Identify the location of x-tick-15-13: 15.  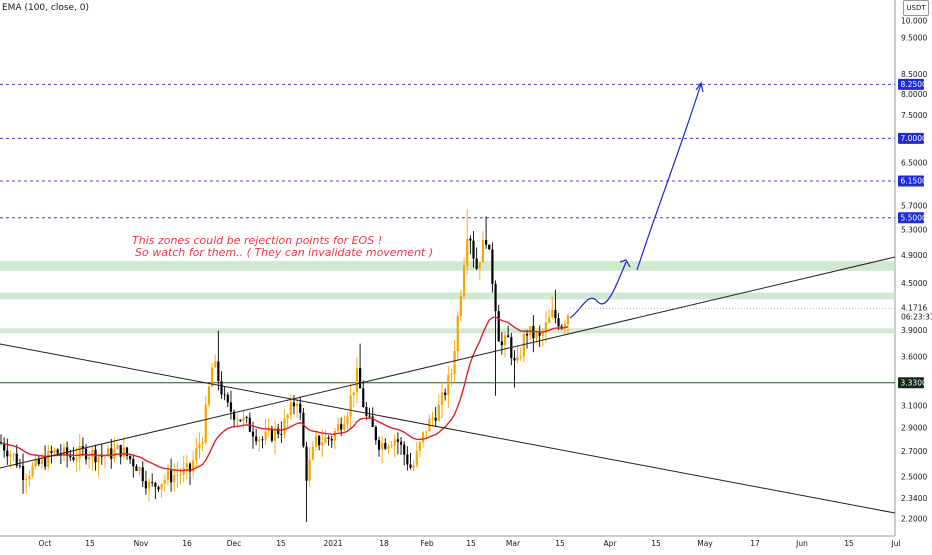
(656, 543).